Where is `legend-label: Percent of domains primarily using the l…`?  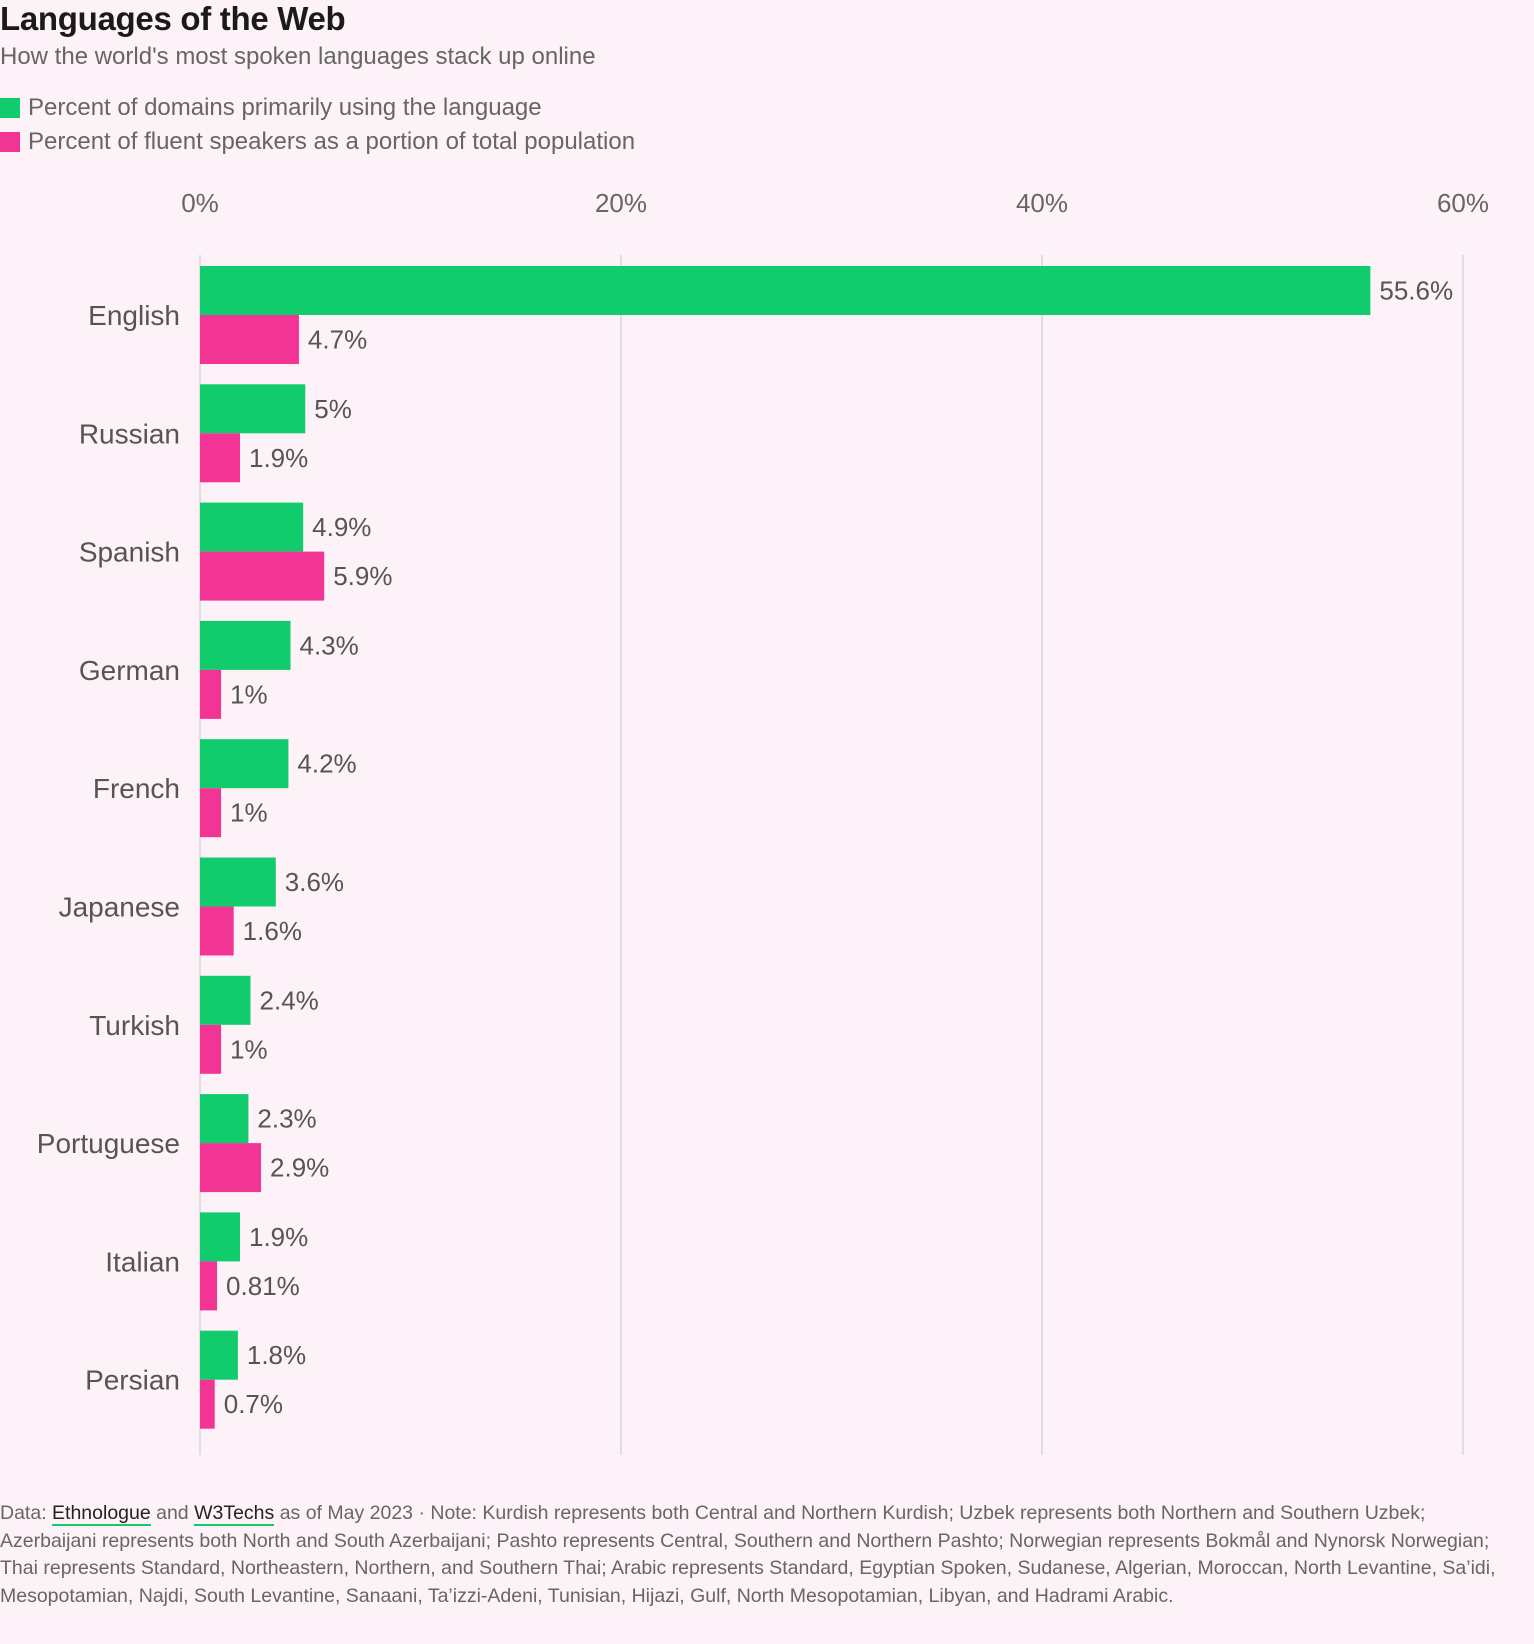
legend-label: Percent of domains primarily using the l… is located at coordinates (285, 107).